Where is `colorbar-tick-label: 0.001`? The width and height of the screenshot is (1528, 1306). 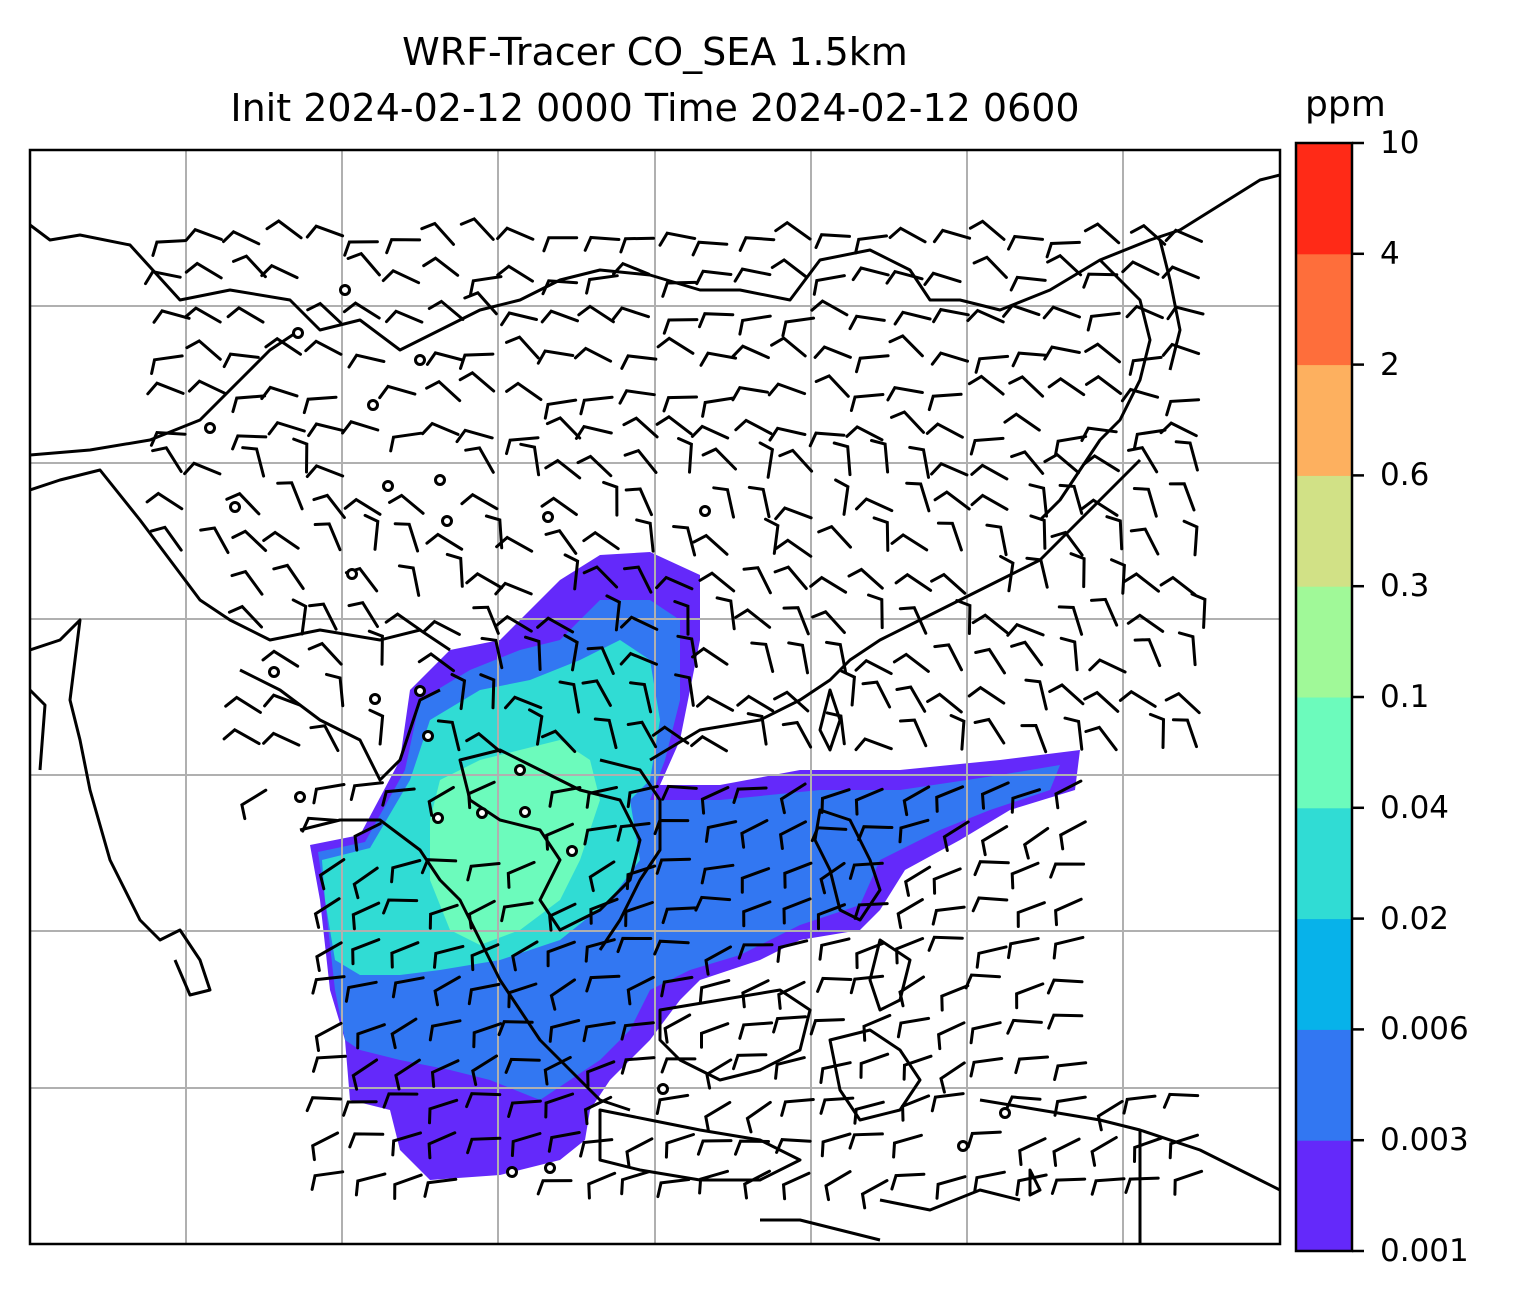
colorbar-tick-label: 0.001 is located at coordinates (1424, 1251).